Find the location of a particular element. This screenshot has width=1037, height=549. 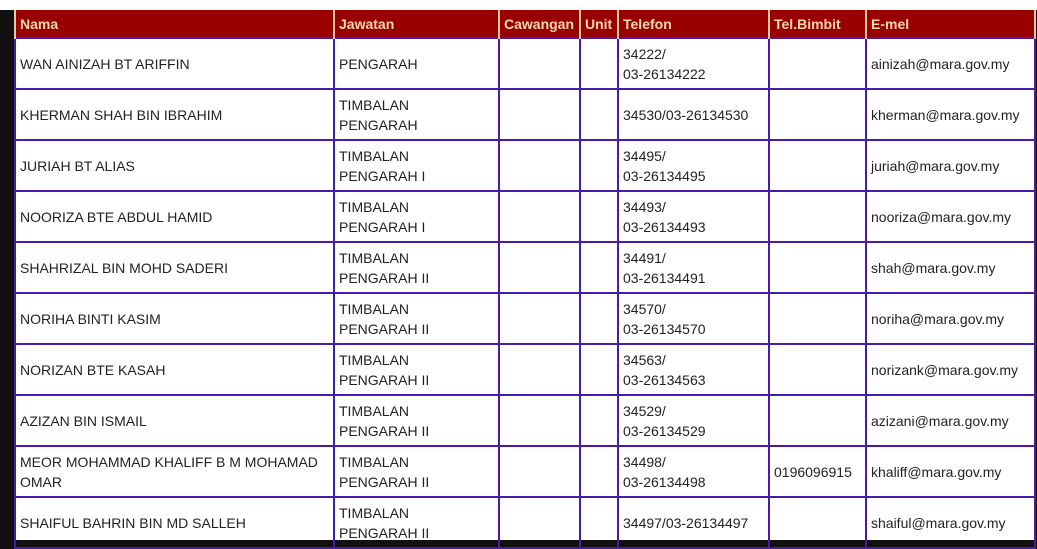

cell-col-telefon: 34529/ 03-26134529 is located at coordinates (693, 420).